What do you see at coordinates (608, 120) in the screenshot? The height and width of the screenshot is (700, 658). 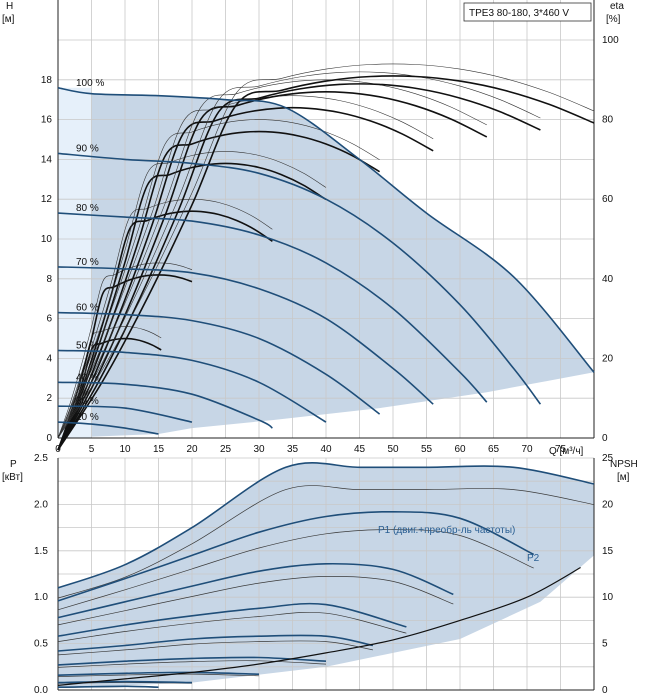 I see `y2-tick-label: 80` at bounding box center [608, 120].